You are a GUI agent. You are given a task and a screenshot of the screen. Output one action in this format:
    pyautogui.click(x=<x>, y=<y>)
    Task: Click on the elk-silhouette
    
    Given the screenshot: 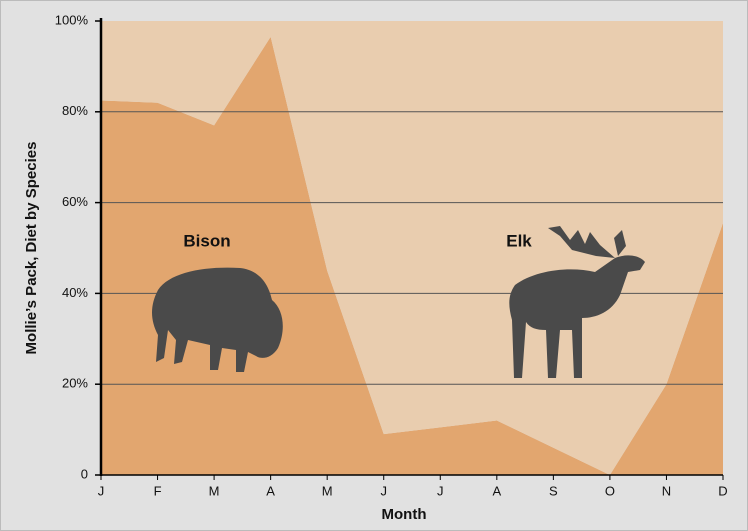 What is the action you would take?
    pyautogui.click(x=577, y=302)
    